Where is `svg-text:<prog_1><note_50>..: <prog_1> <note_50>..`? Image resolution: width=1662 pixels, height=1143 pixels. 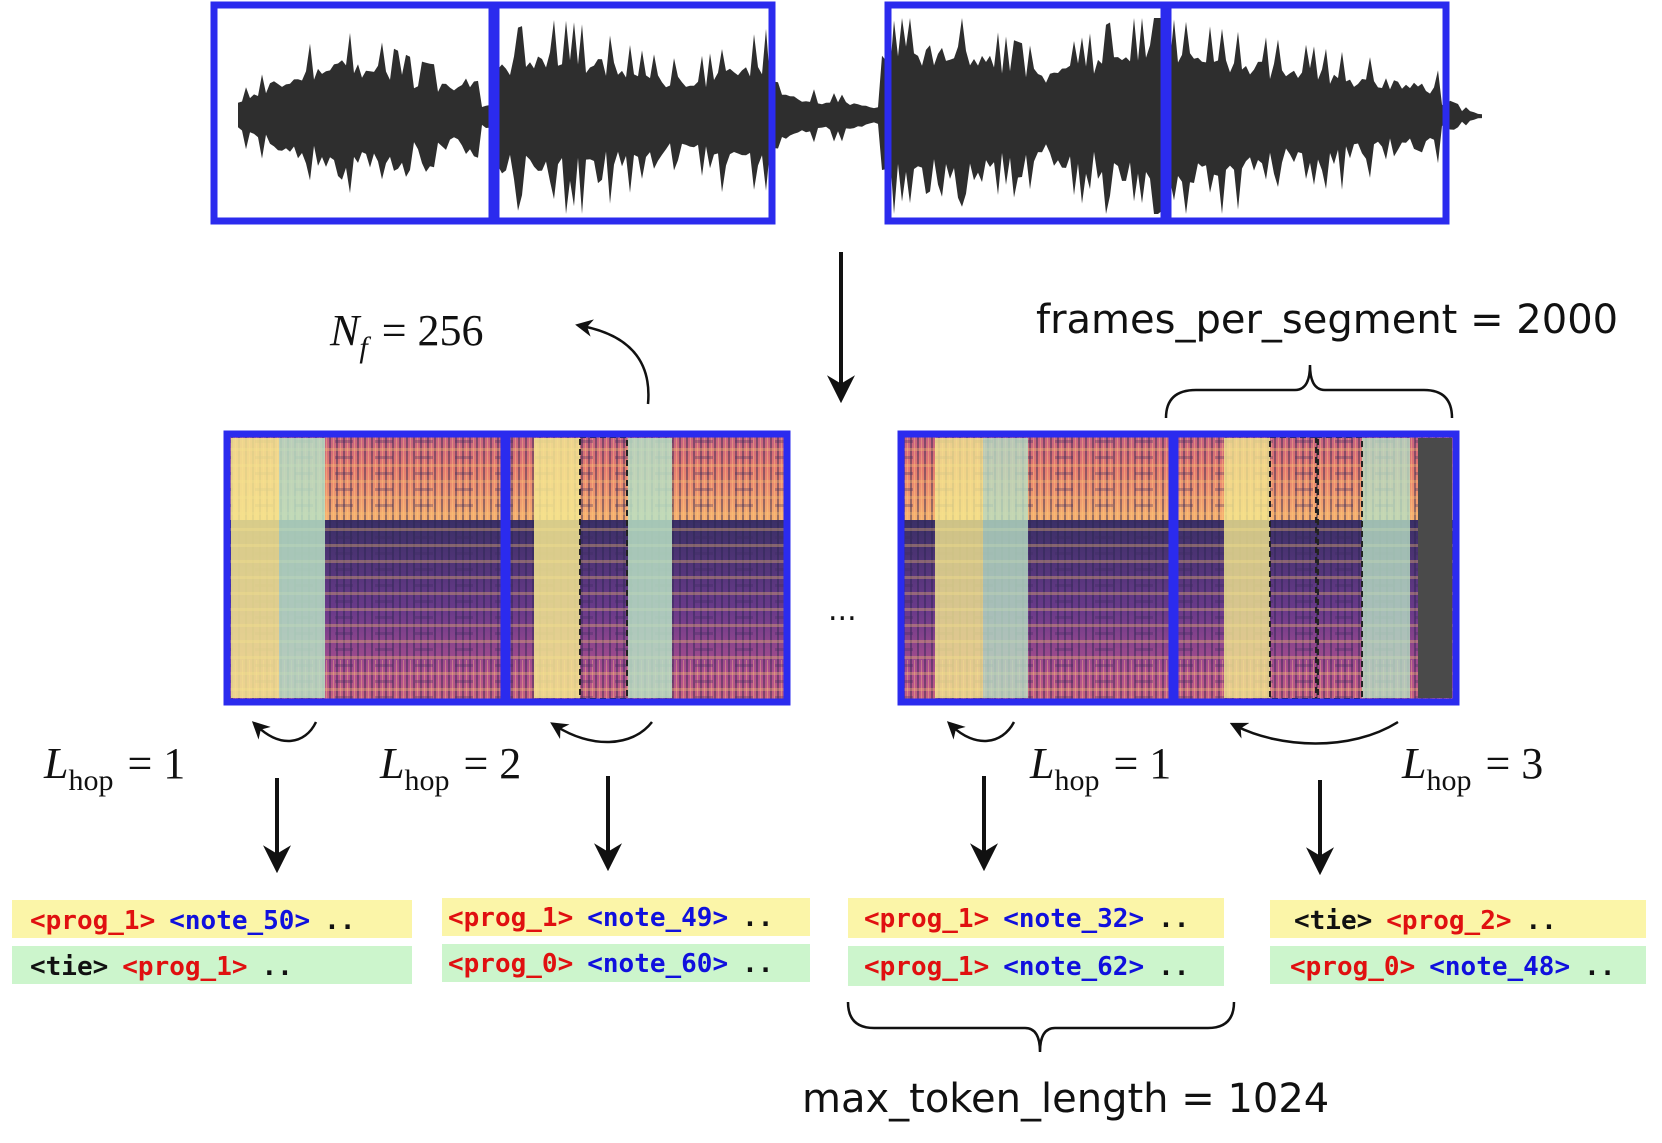
svg-text:<prog_1><note_50>..: <prog_1> <note_50>.. is located at coordinates (192, 921).